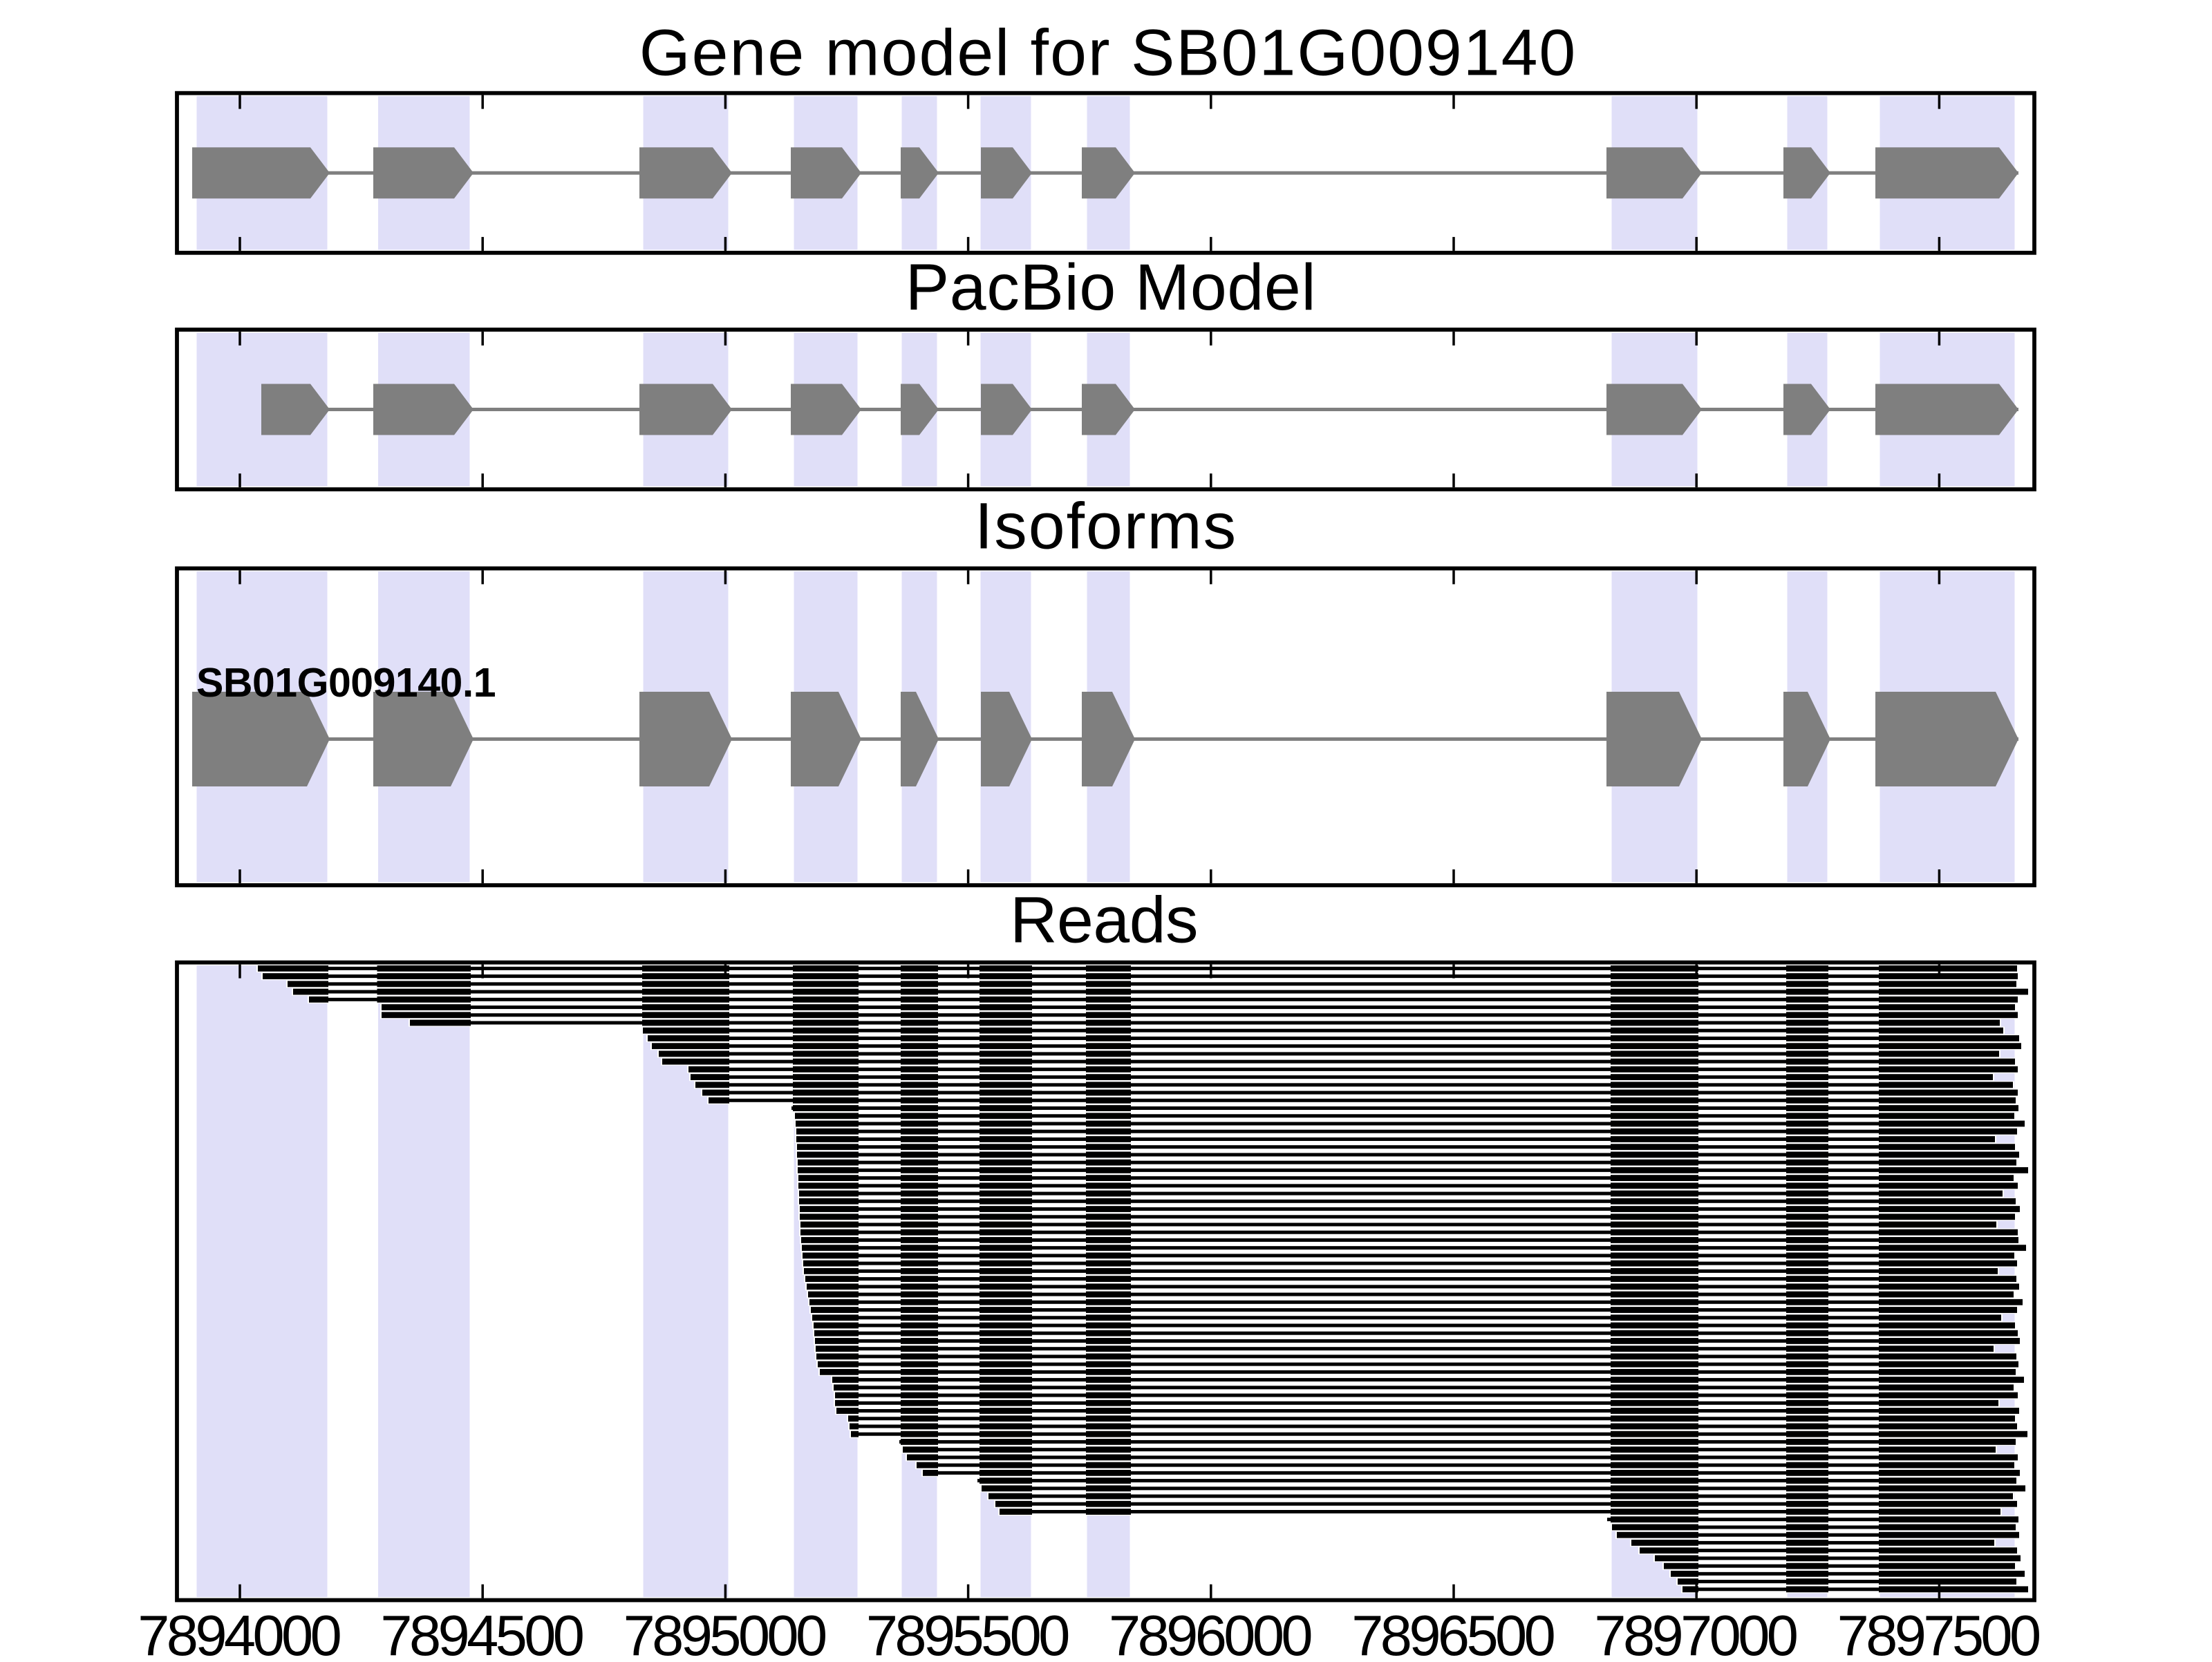  I want to click on svg-text: Isoforms, so click(1106, 526).